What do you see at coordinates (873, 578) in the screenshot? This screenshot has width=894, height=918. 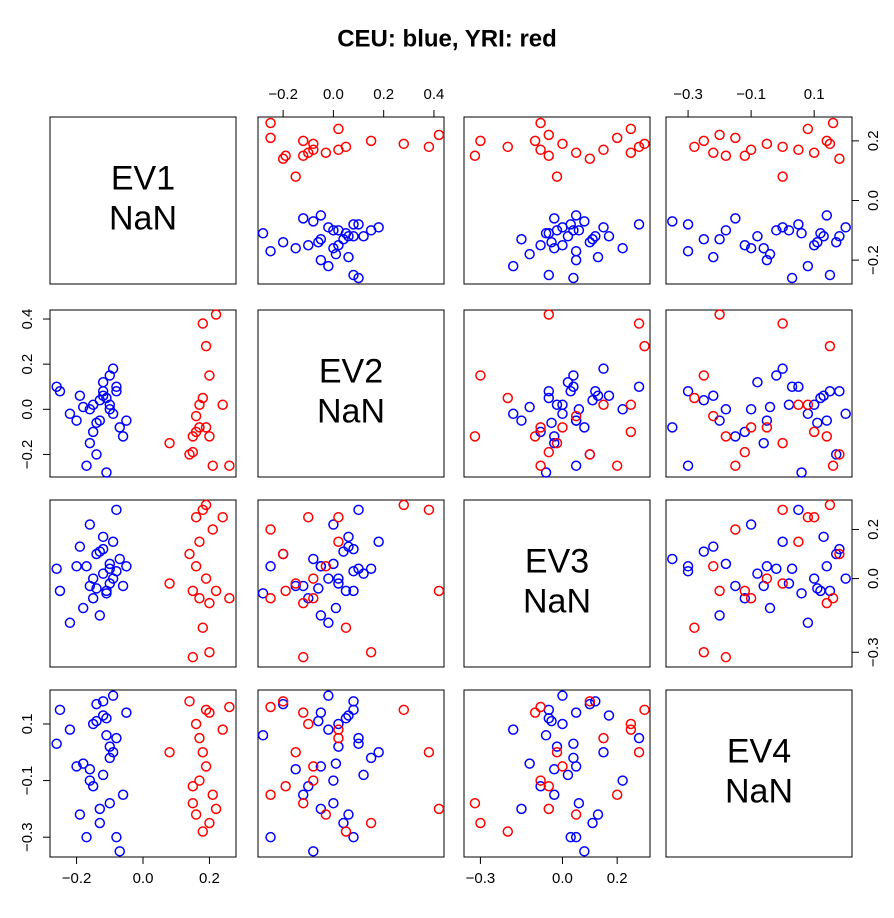 I see `y-tick-label: 0.0` at bounding box center [873, 578].